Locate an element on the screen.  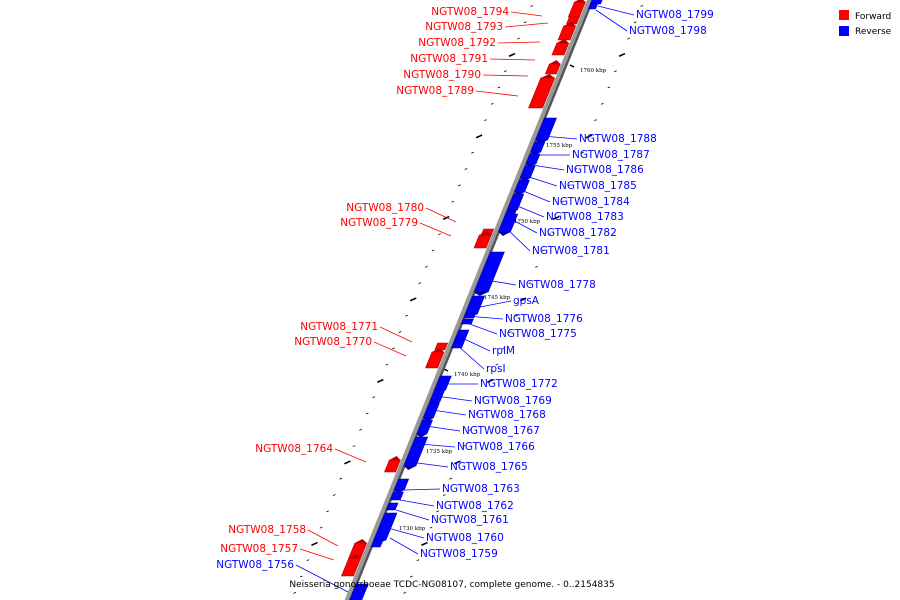
gene-label-g1775: NGTW08_1775 is located at coordinates (538, 334).